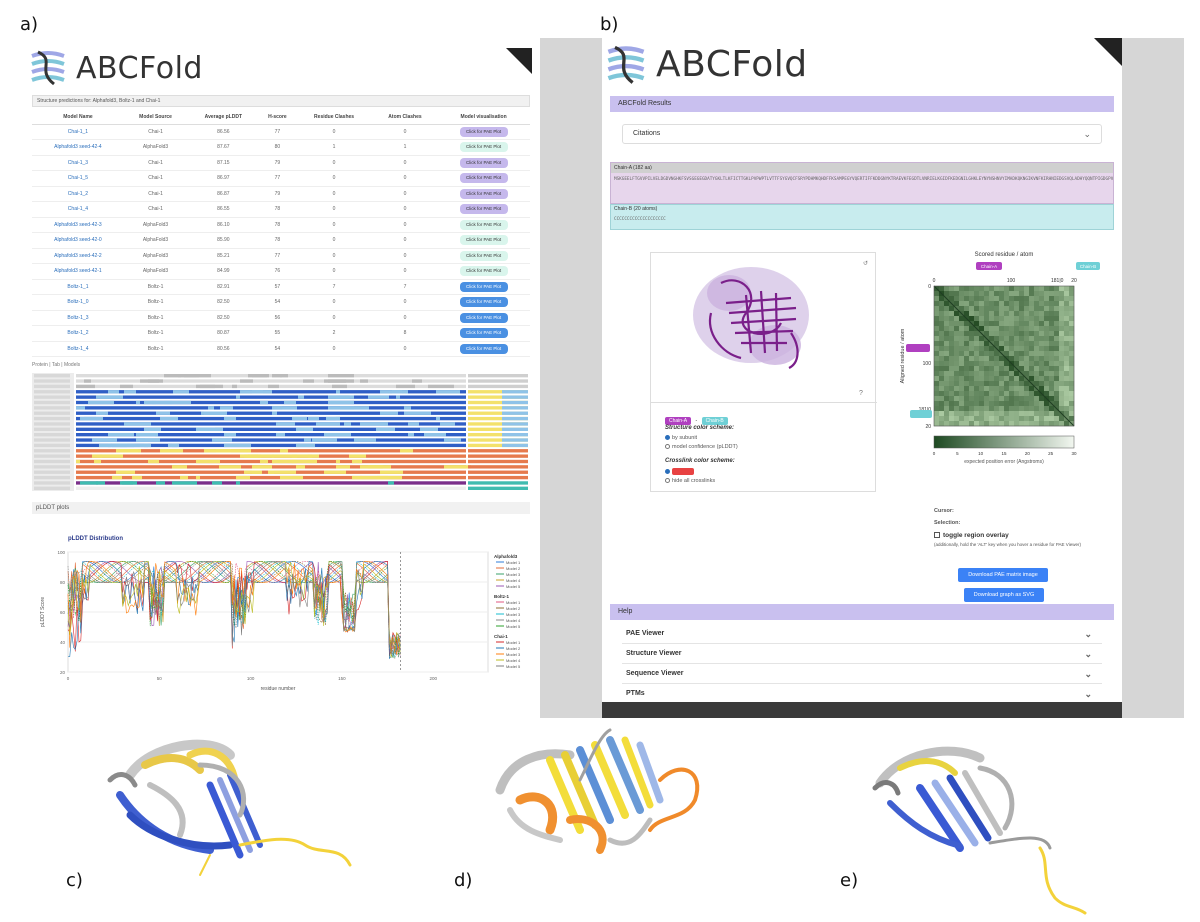  Describe the element at coordinates (277, 349) in the screenshot. I see `cell-hscore: 54` at that location.